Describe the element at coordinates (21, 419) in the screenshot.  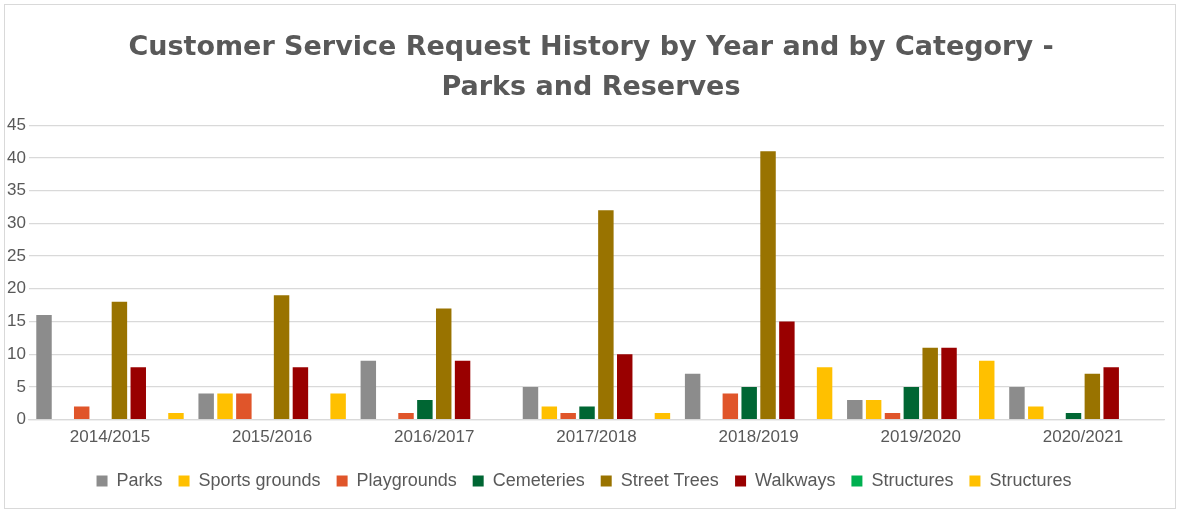
I see `y-tick-label: 0` at that location.